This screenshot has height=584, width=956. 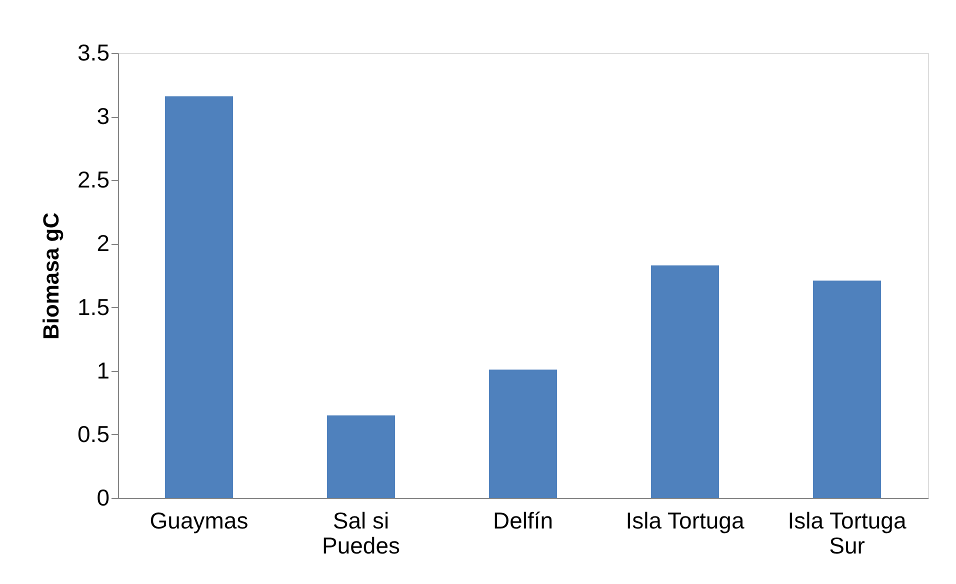 What do you see at coordinates (199, 521) in the screenshot?
I see `x-tick-label: Guaymas` at bounding box center [199, 521].